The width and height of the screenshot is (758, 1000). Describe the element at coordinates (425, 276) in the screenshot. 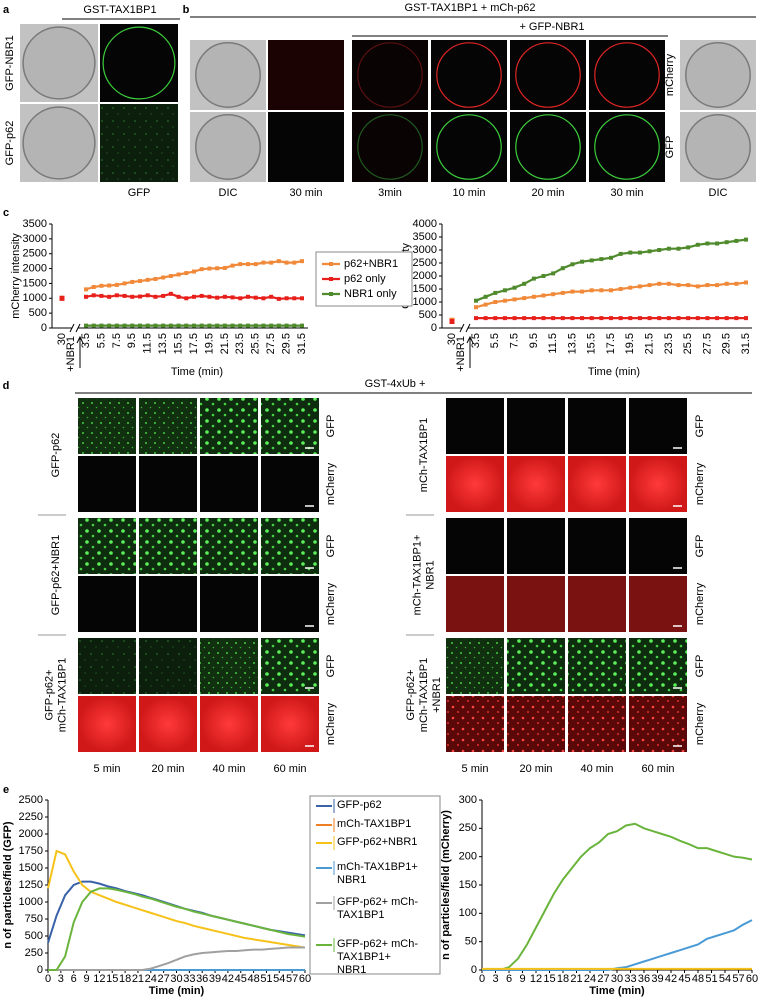

I see `y-tick-label: 2000` at that location.